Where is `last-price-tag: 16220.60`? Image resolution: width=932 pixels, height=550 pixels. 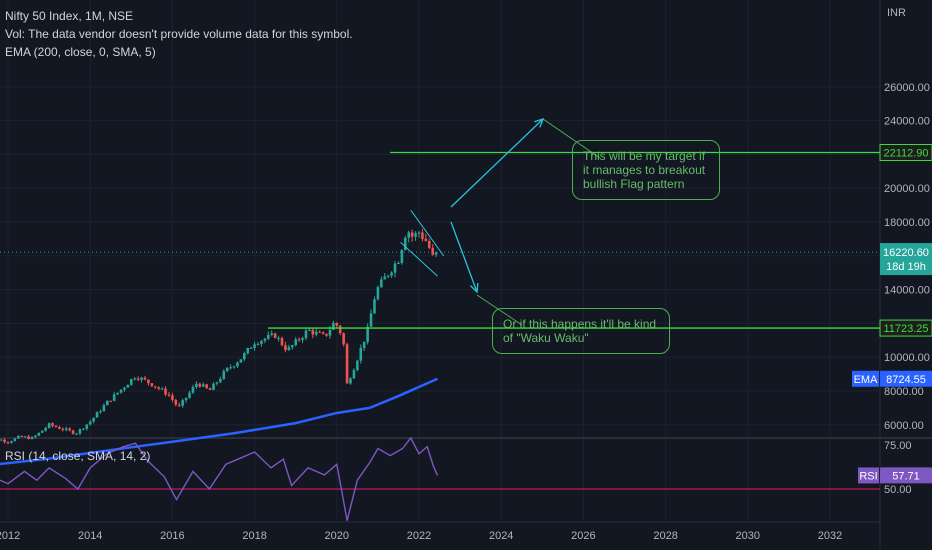
last-price-tag: 16220.60 is located at coordinates (906, 253).